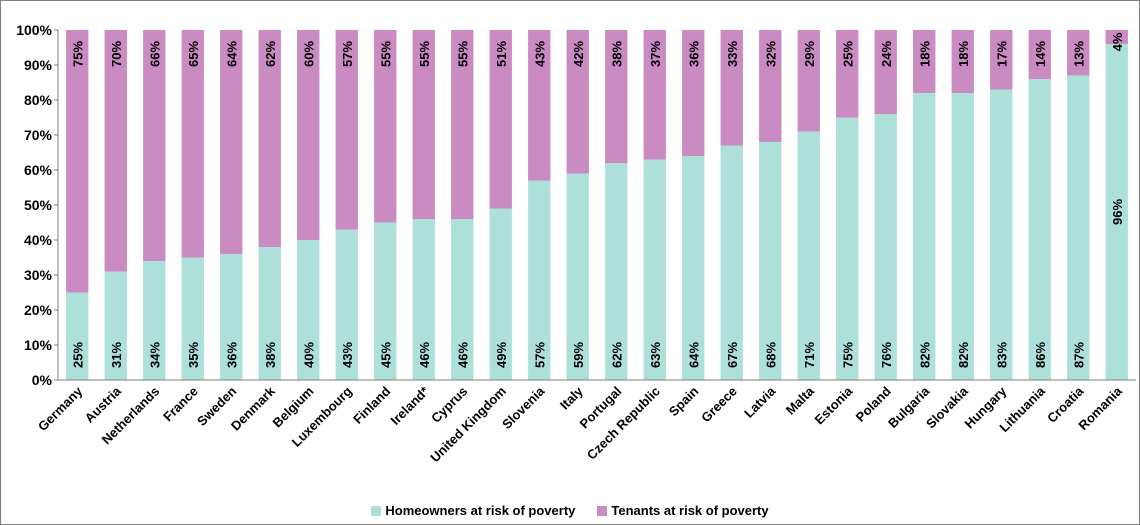  What do you see at coordinates (886, 355) in the screenshot?
I see `data-label-homeowners: 76%` at bounding box center [886, 355].